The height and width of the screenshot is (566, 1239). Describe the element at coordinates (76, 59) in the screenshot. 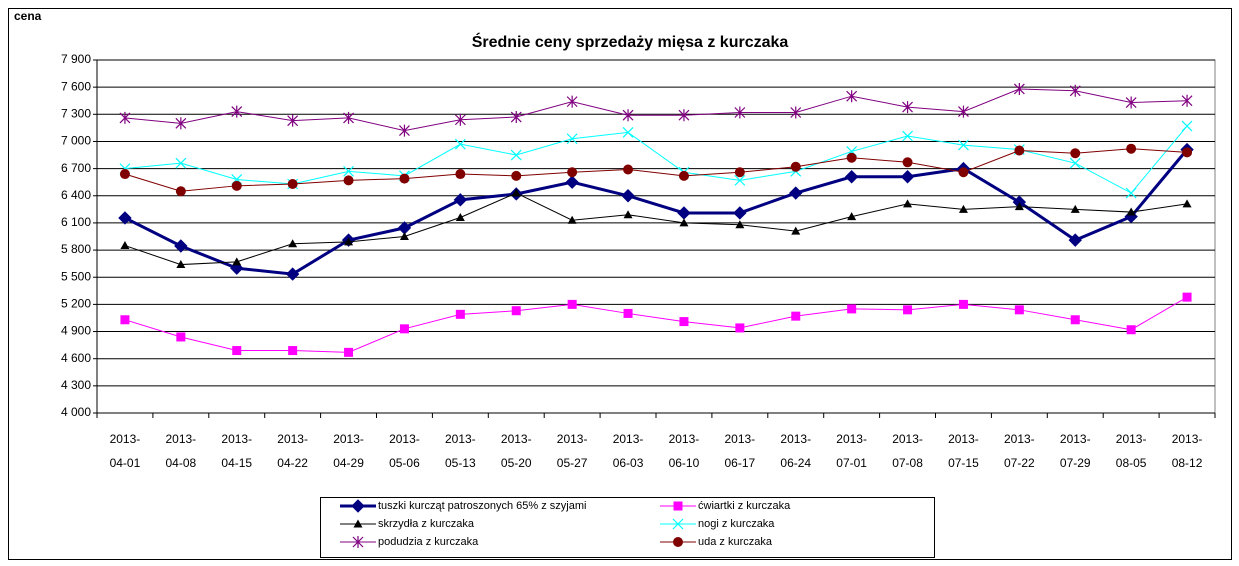

I see `y-tick-label: 7 900` at that location.